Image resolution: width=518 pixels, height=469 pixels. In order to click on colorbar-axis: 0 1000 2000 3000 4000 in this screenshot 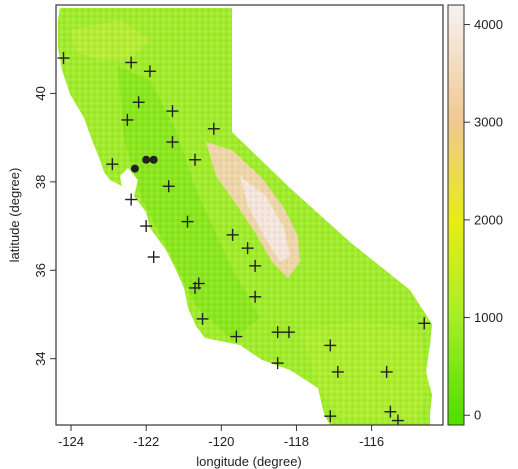, I will do `click(483, 220)`.